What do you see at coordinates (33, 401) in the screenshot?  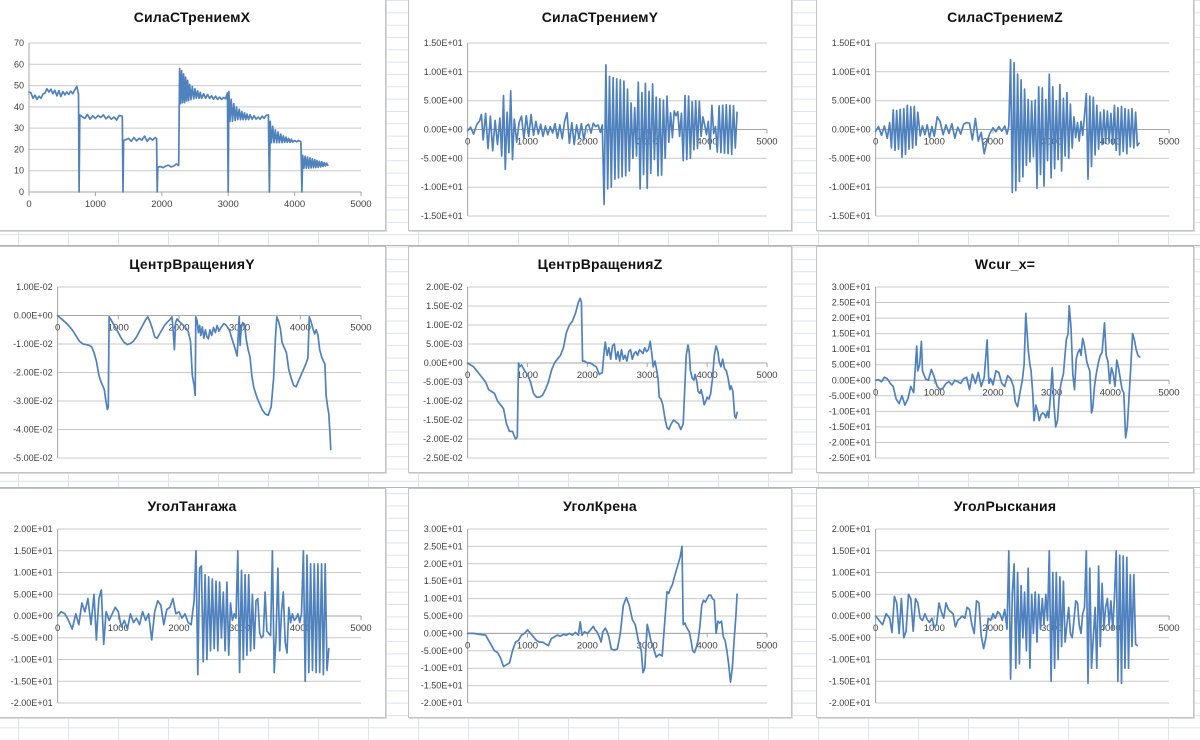 I see `svg-text: -3.00E-02` at bounding box center [33, 401].